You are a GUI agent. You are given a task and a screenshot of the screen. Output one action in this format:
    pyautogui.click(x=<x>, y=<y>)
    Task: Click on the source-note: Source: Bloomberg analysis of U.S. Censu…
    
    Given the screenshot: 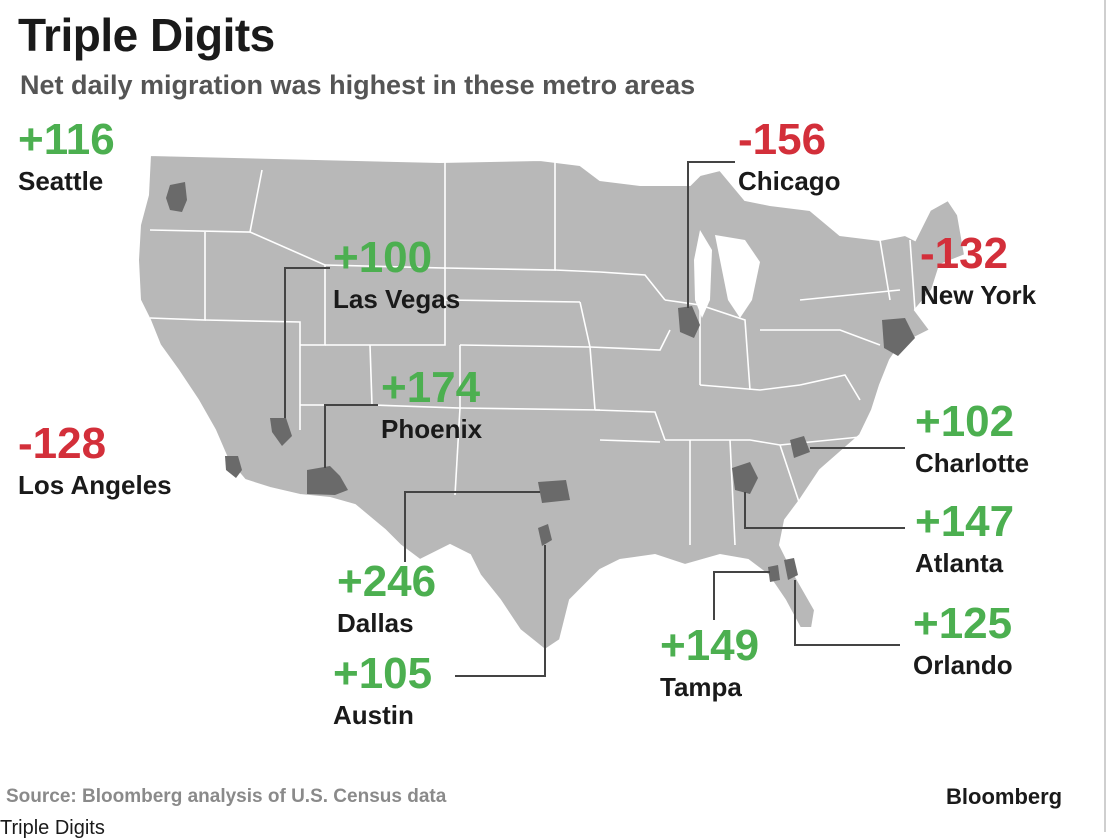 What is the action you would take?
    pyautogui.click(x=226, y=796)
    